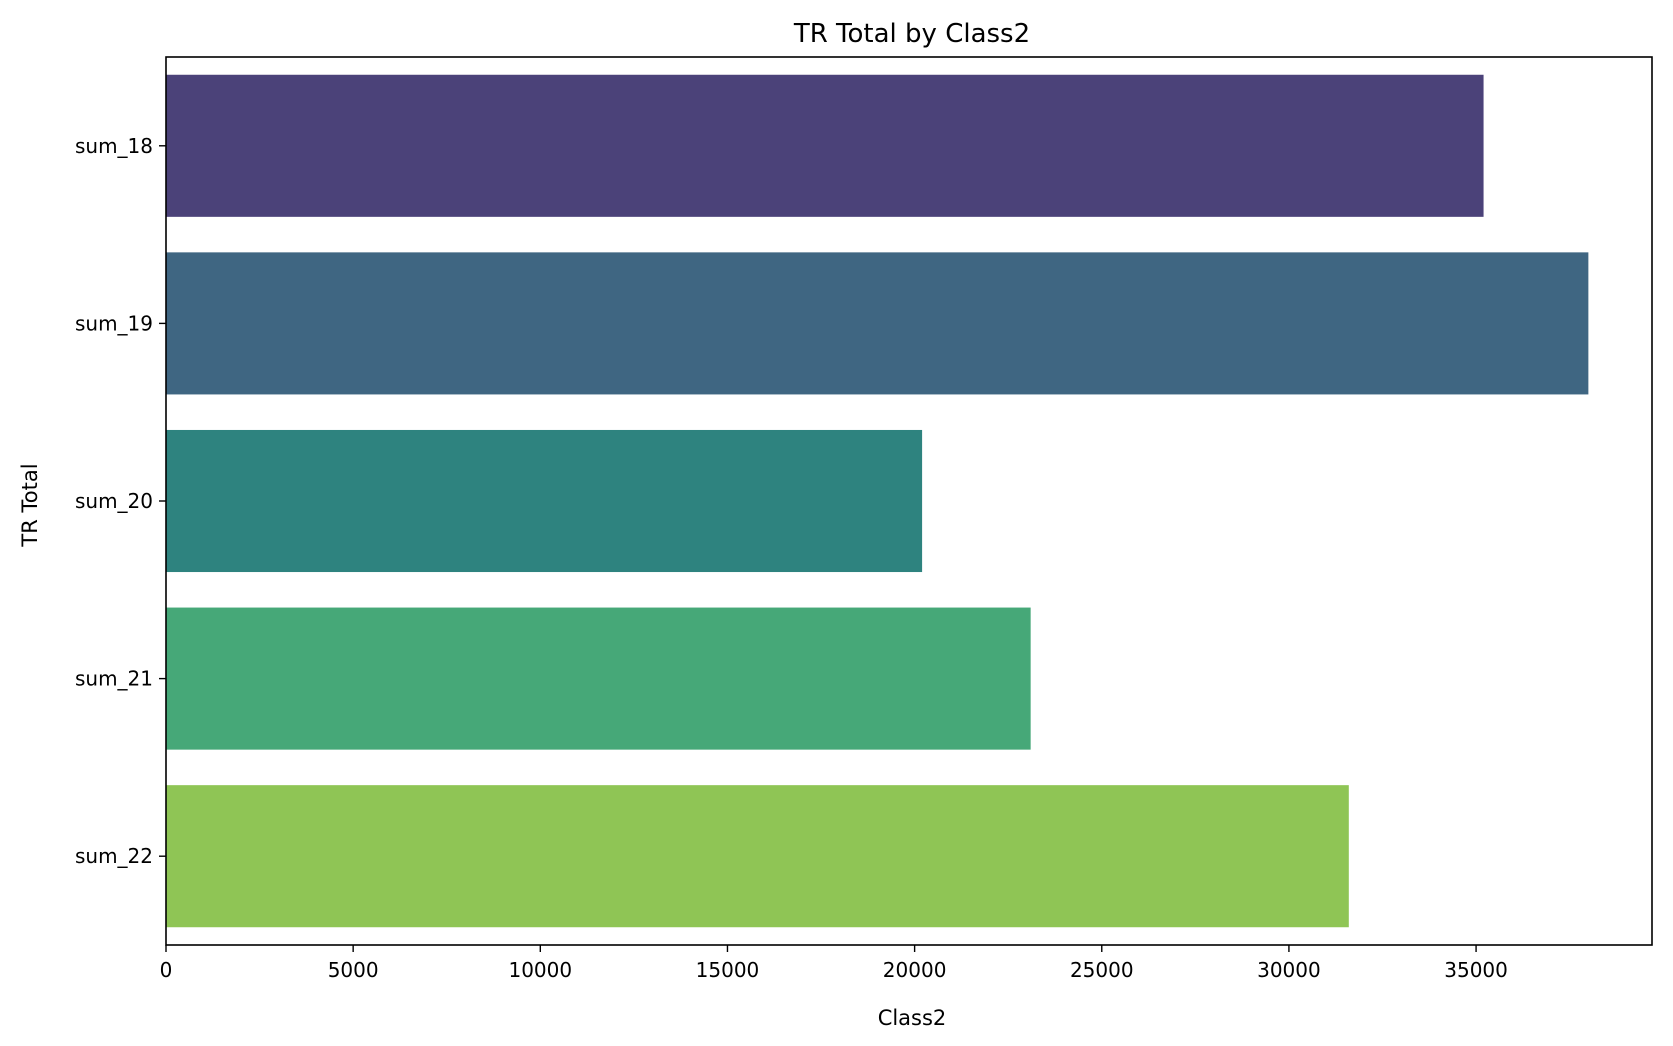 This screenshot has width=1673, height=1046. I want to click on x-axis-ticks: 0 5000 10000 15000 20000 25000 30000 35000, so click(834, 963).